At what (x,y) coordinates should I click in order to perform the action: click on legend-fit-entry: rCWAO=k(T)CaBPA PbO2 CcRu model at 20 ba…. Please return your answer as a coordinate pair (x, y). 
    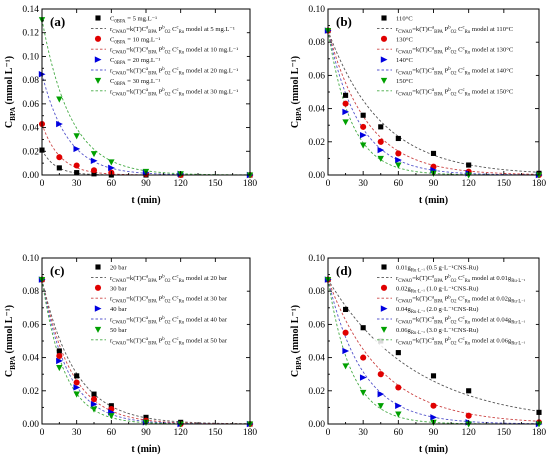
    Looking at the image, I should click on (169, 279).